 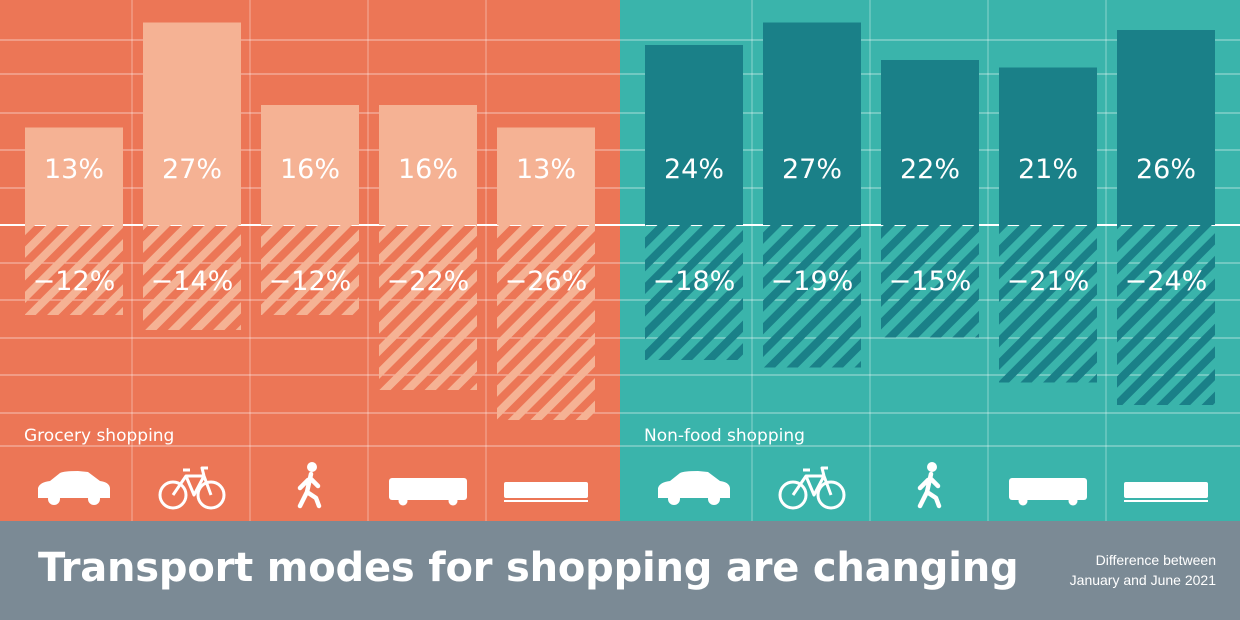 I want to click on panel-label: Grocery shopping, so click(x=99, y=436).